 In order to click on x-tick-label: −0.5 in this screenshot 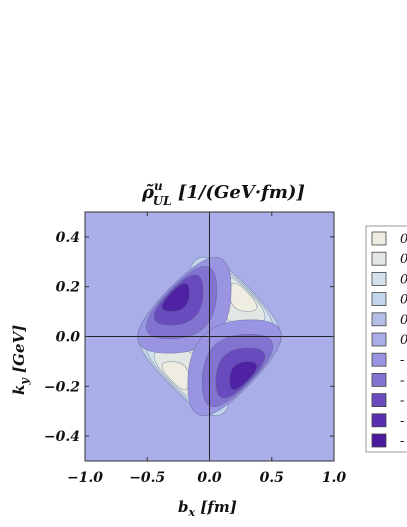, I will do `click(147, 478)`.